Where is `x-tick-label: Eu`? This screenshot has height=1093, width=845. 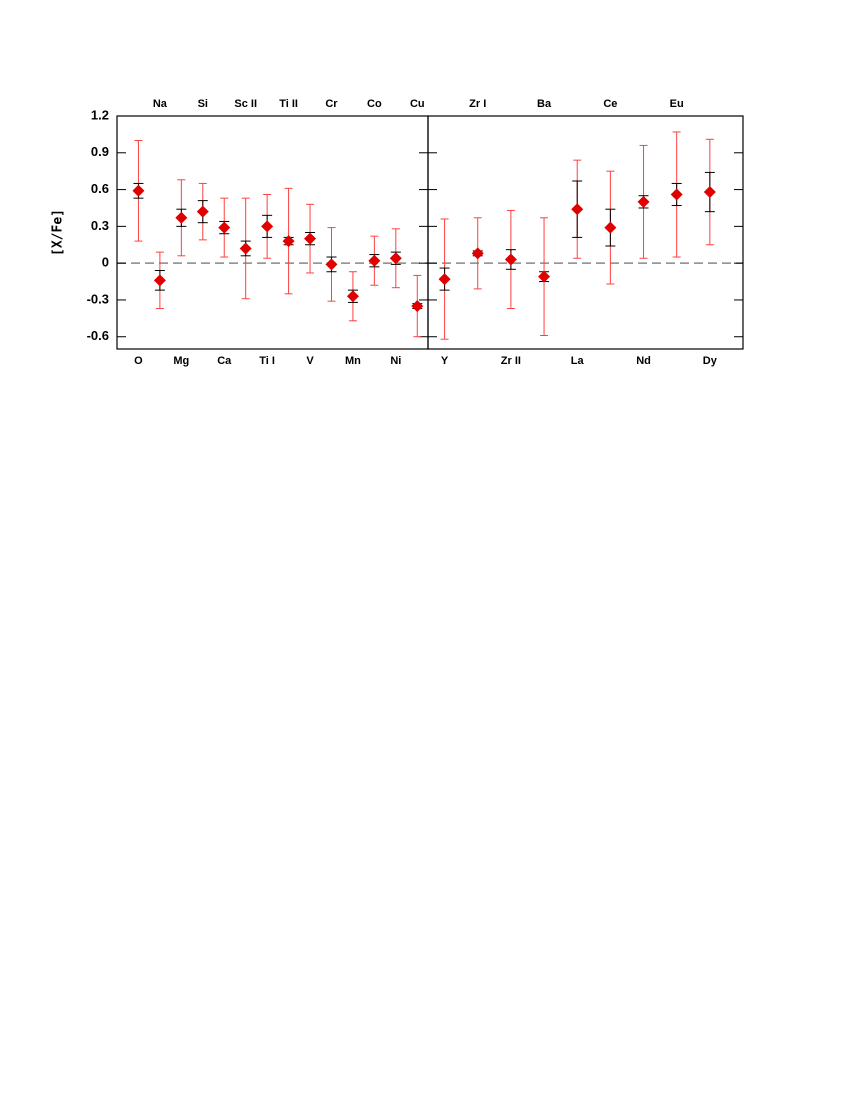
x-tick-label: Eu is located at coordinates (677, 104).